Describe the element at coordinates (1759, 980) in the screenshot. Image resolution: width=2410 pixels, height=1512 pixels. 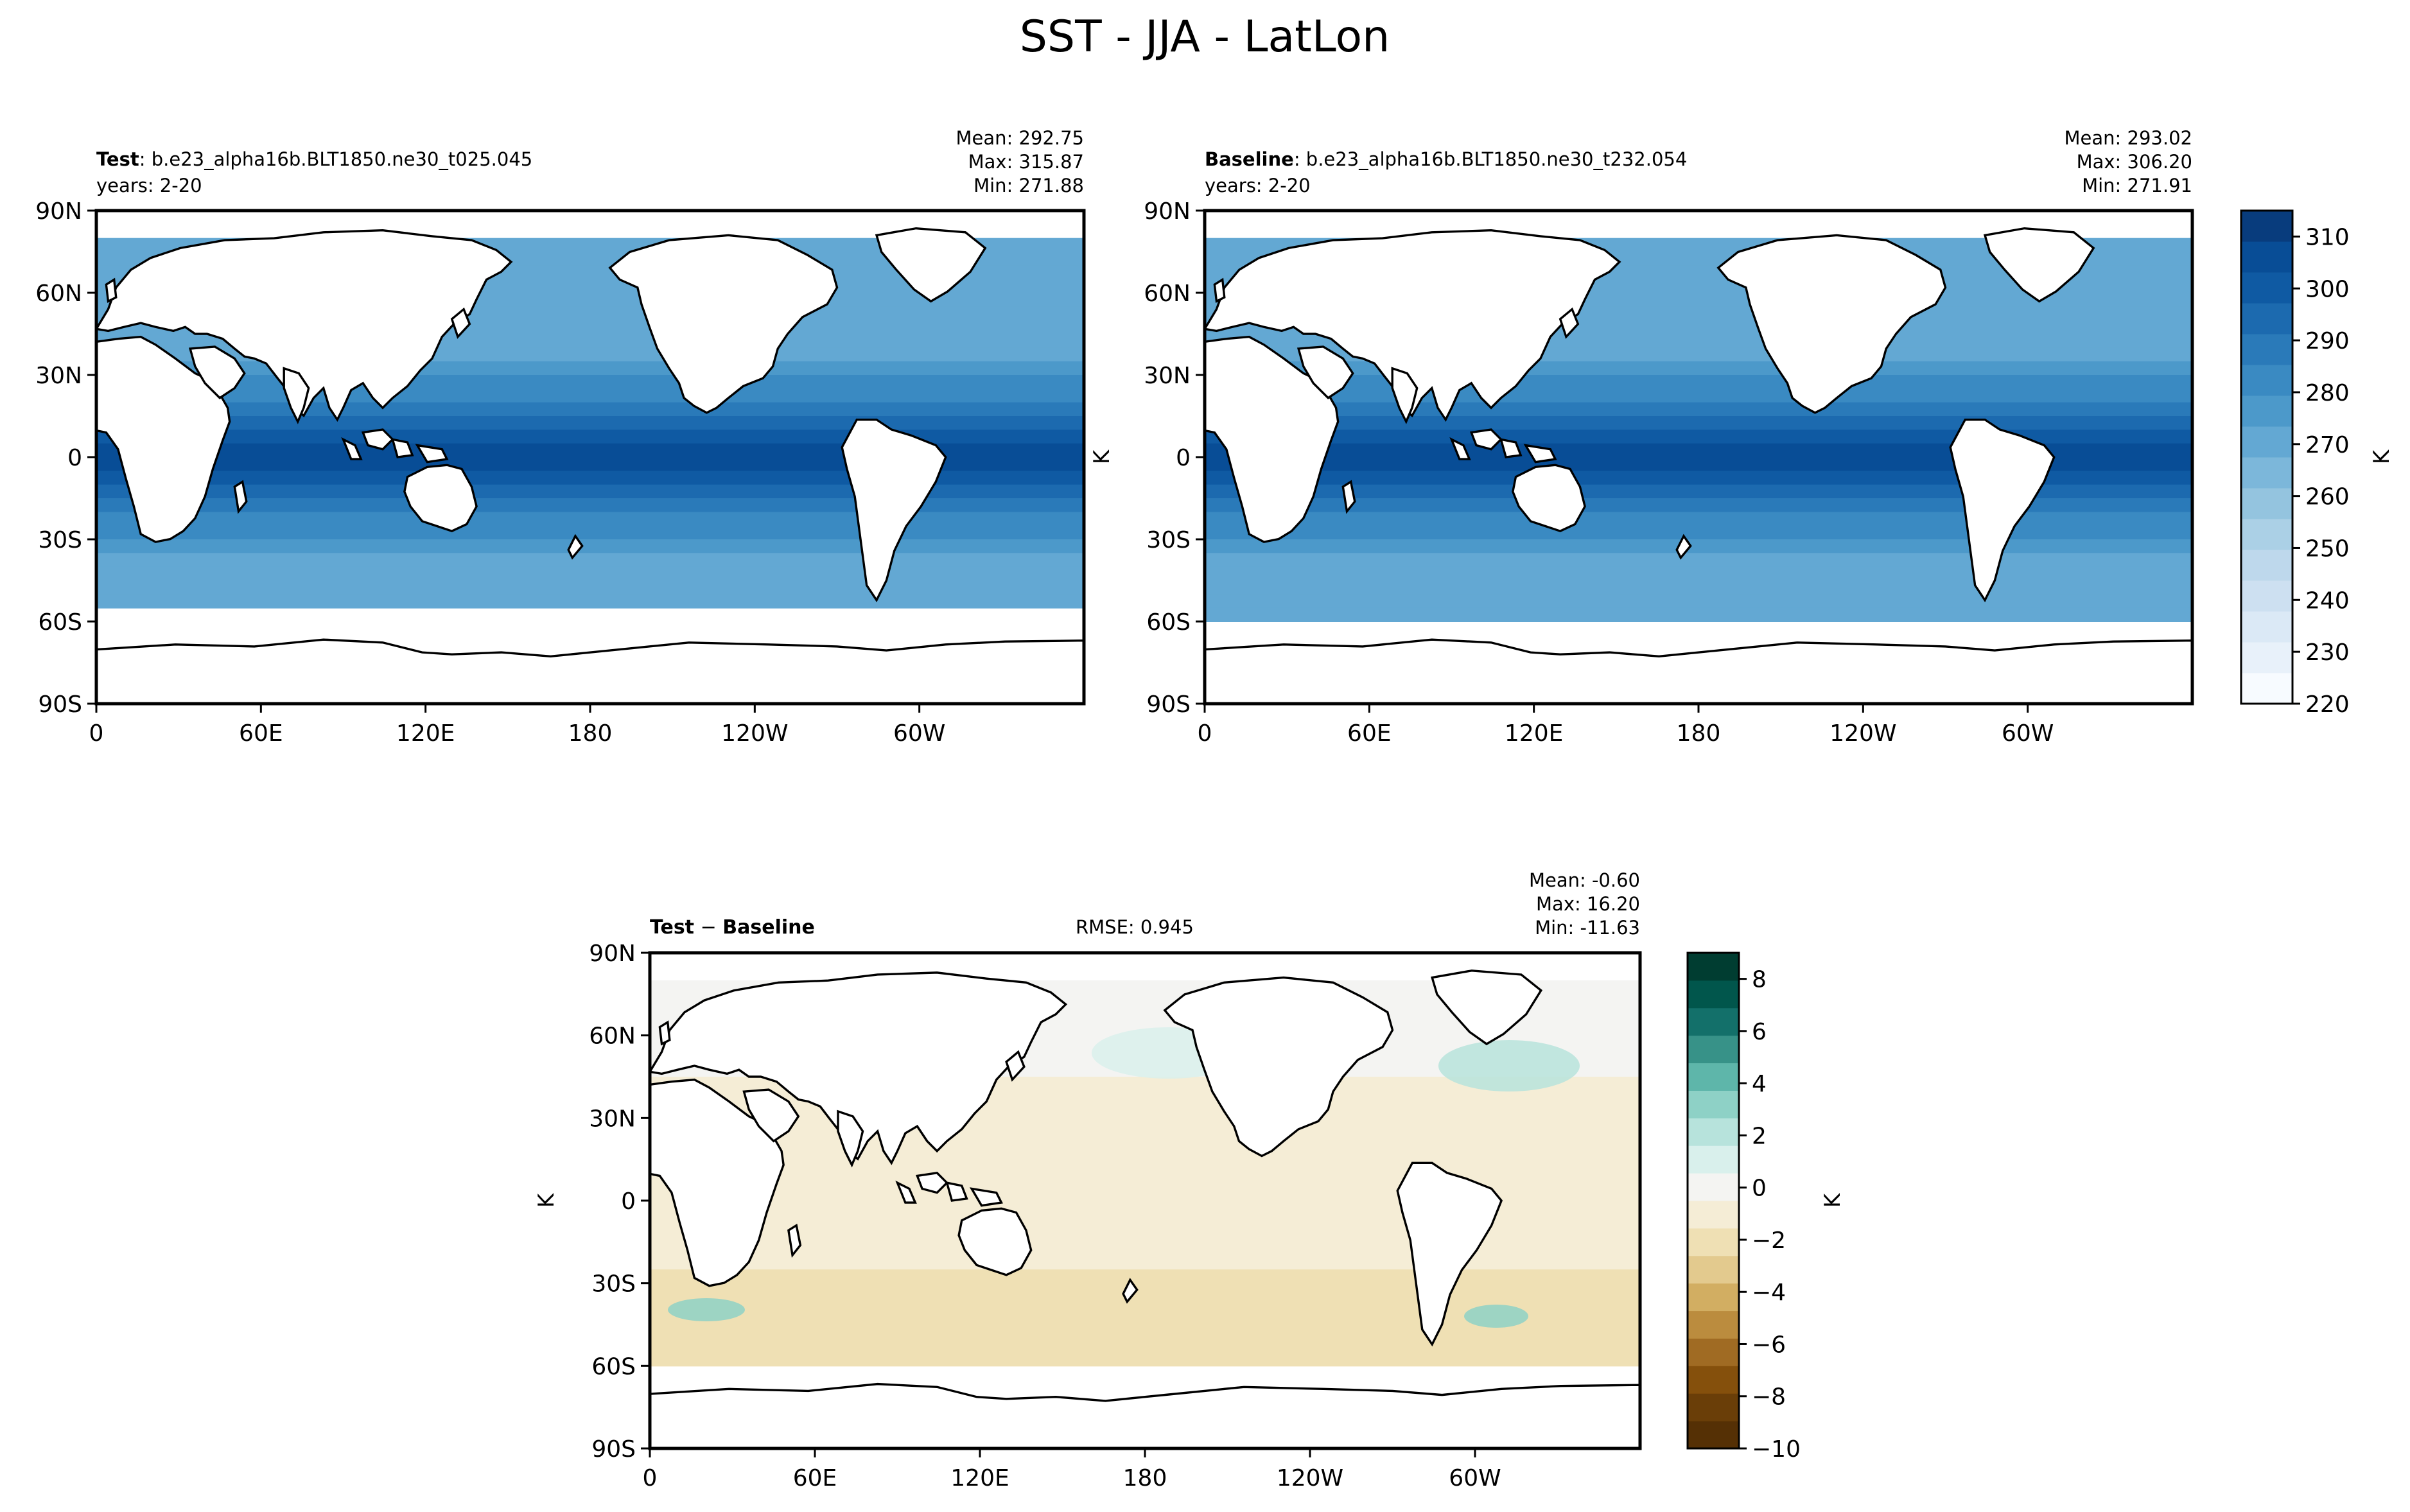
I see `colorbar-tick-label: 8` at that location.